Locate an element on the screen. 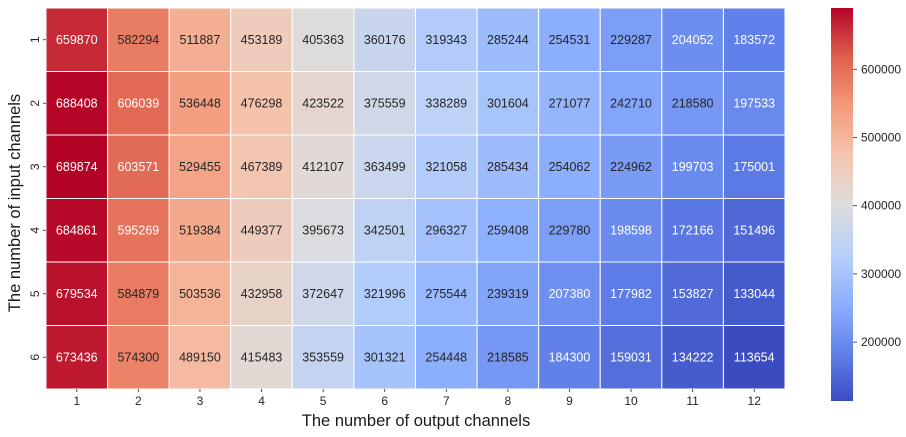 The width and height of the screenshot is (906, 437). heatmap-cell-r5-c7 is located at coordinates (446, 293).